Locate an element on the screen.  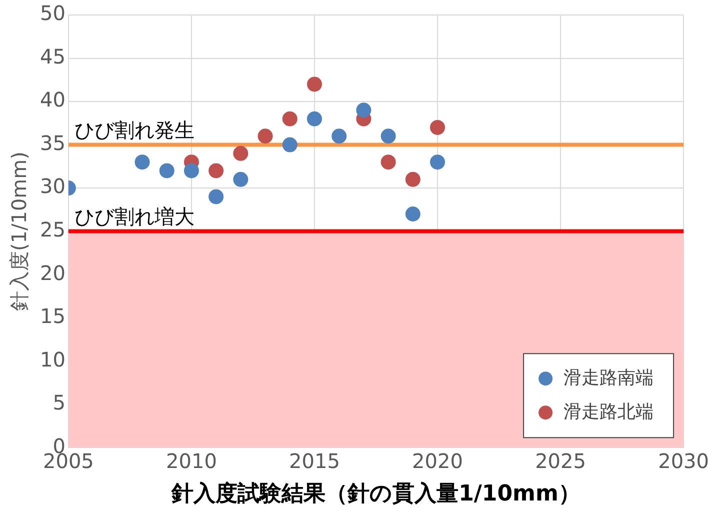
y-axis-title: 針入度(1/10mm) is located at coordinates (19, 232).